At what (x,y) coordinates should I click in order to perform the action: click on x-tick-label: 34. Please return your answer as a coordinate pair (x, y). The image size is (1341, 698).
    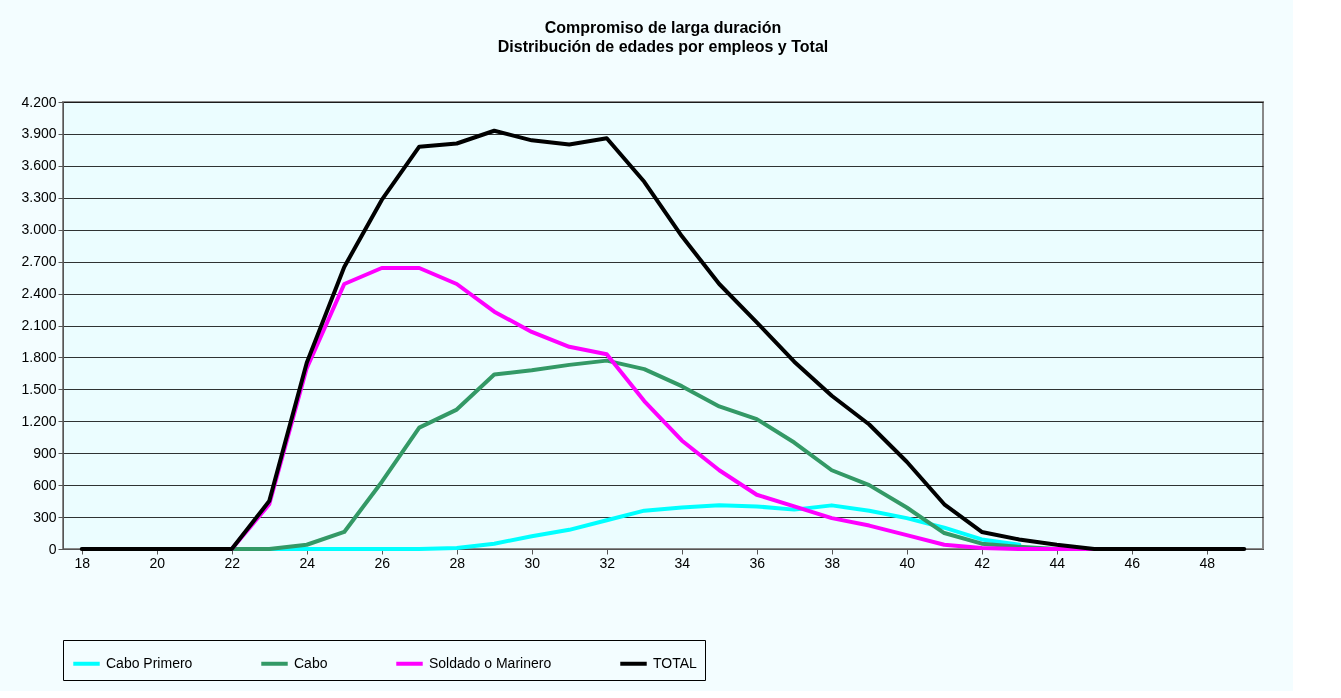
    Looking at the image, I should click on (682, 562).